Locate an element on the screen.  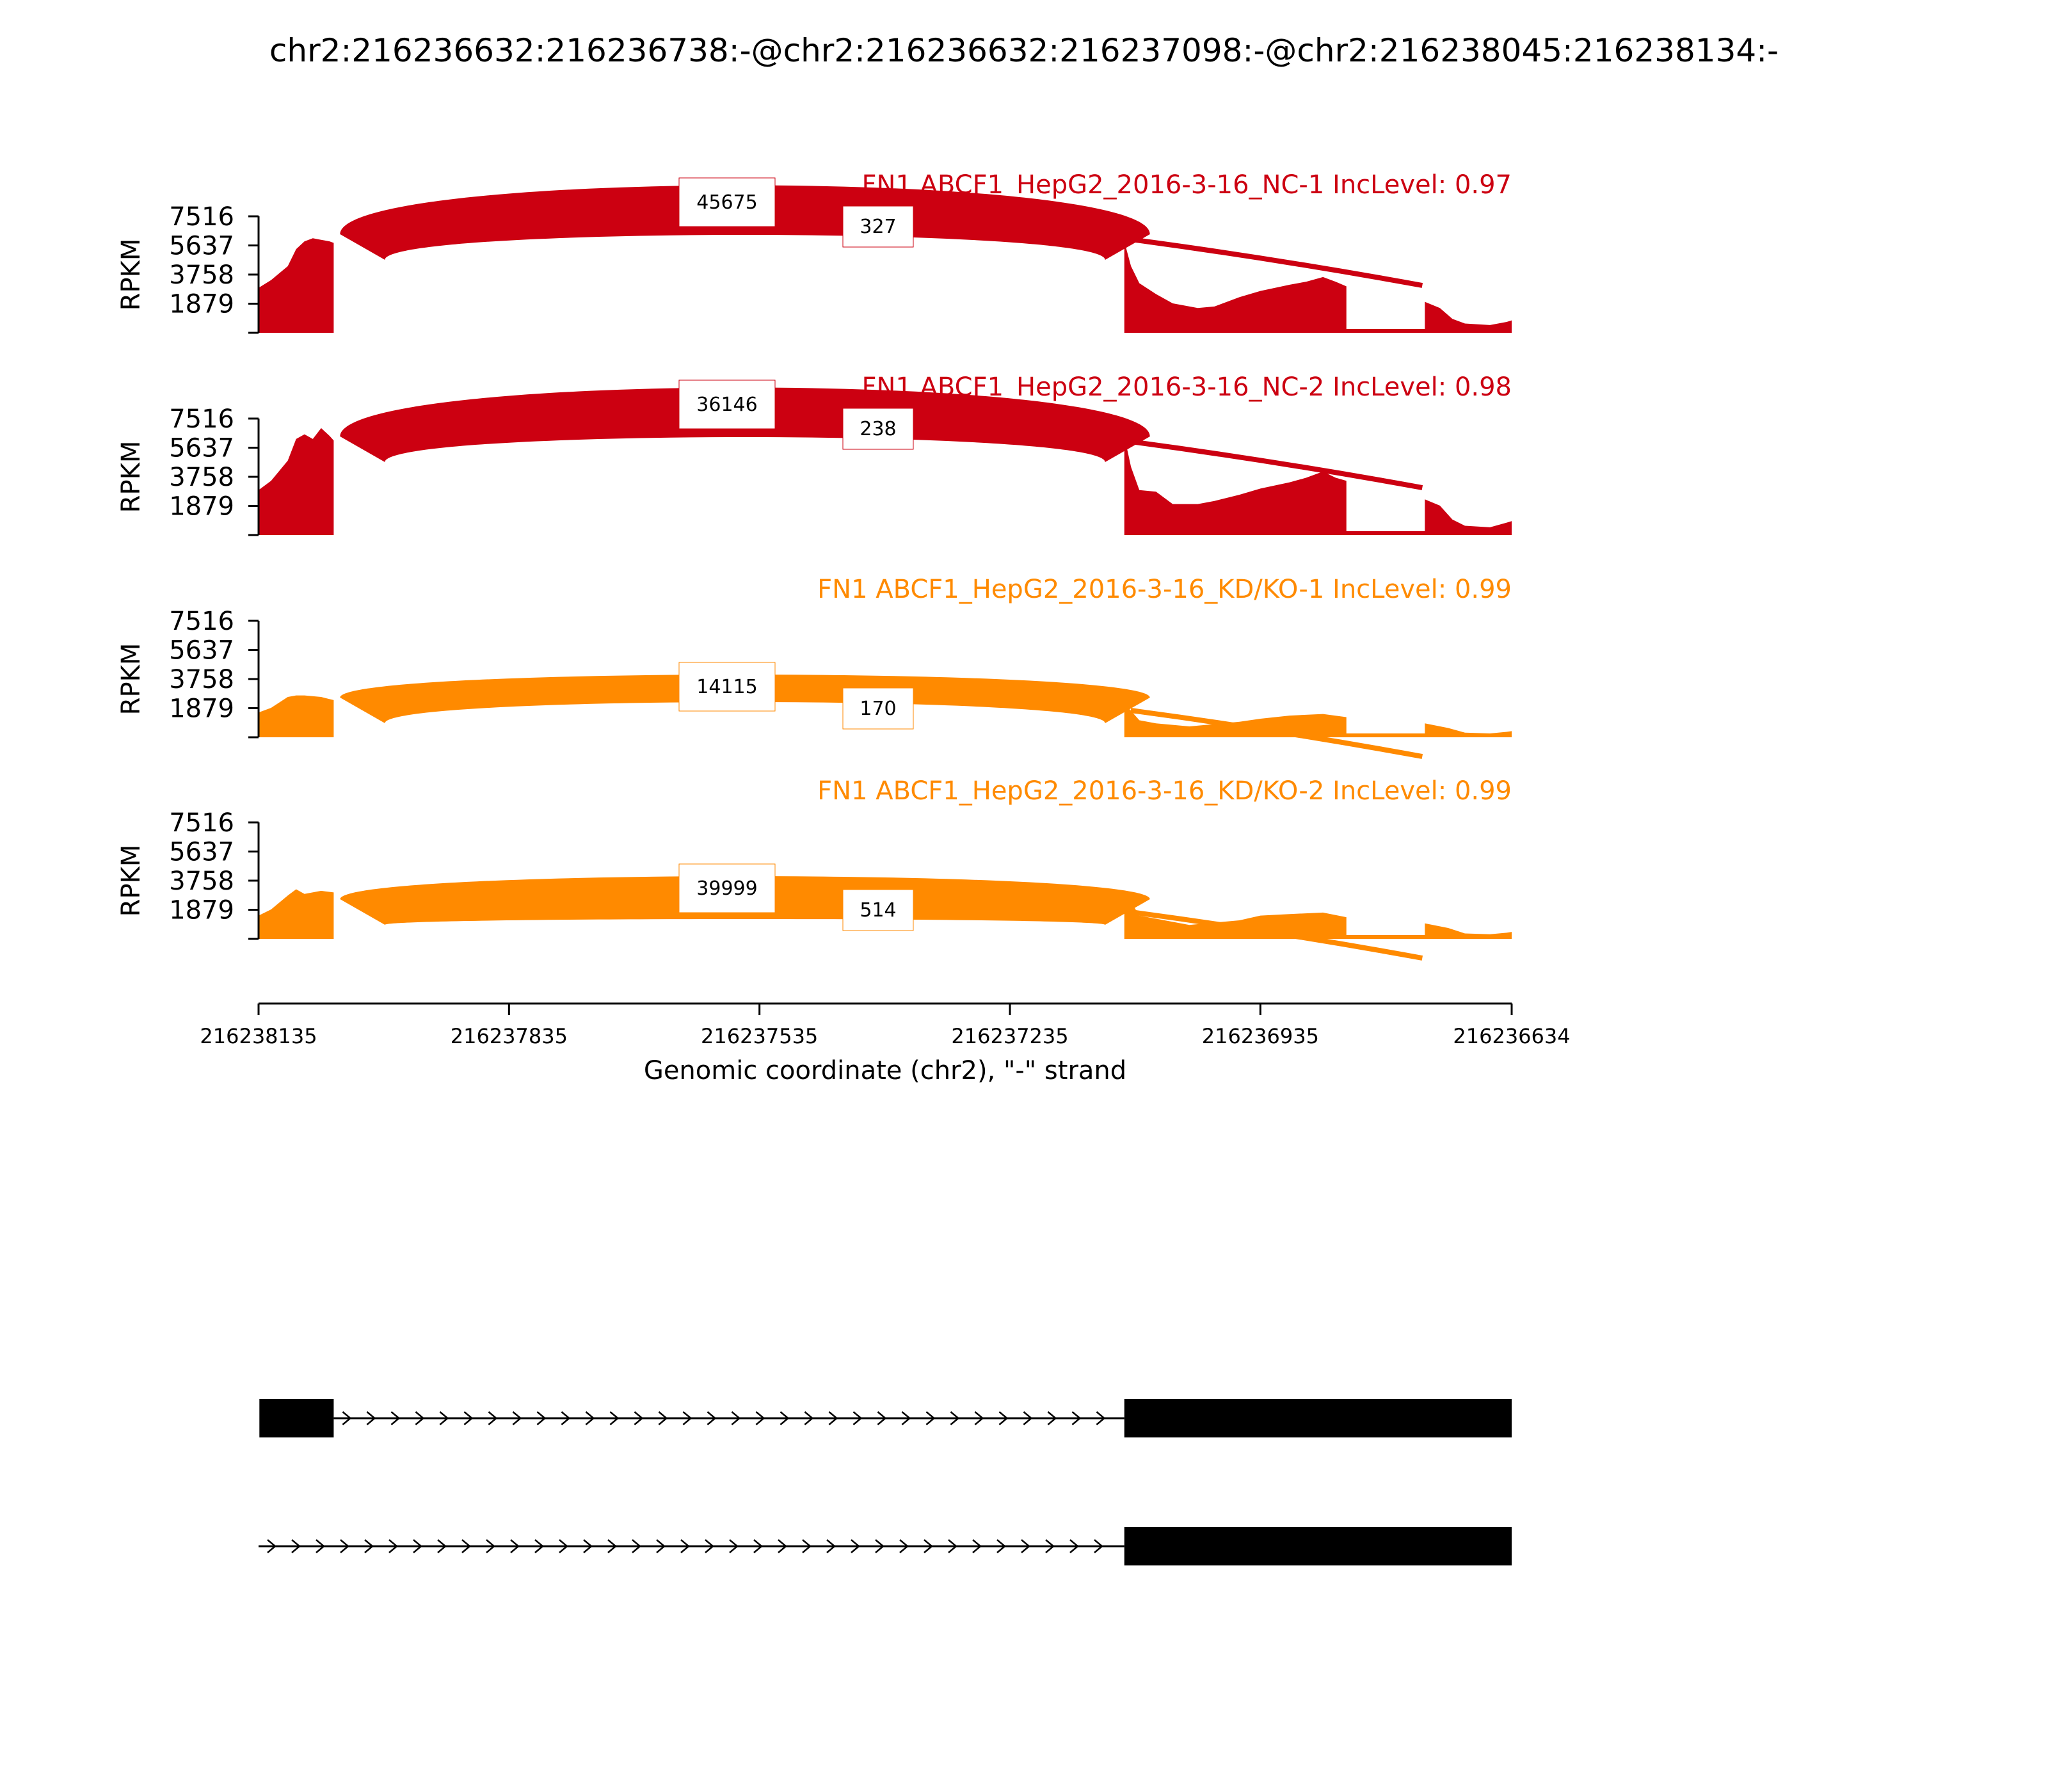
x-tick-label: 216237535 is located at coordinates (759, 1036).